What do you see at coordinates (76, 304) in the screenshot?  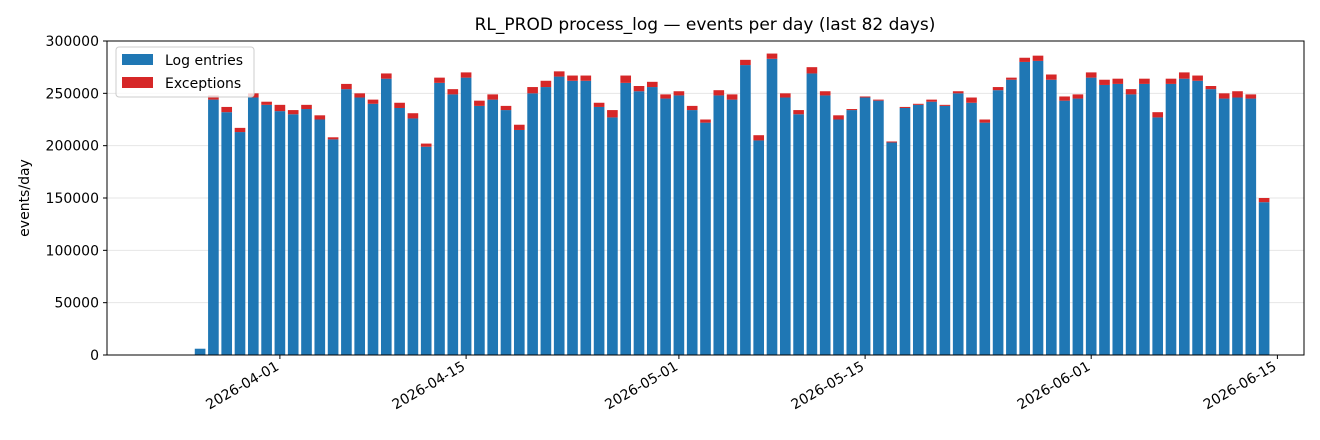 I see `y-tick-label: 50000` at bounding box center [76, 304].